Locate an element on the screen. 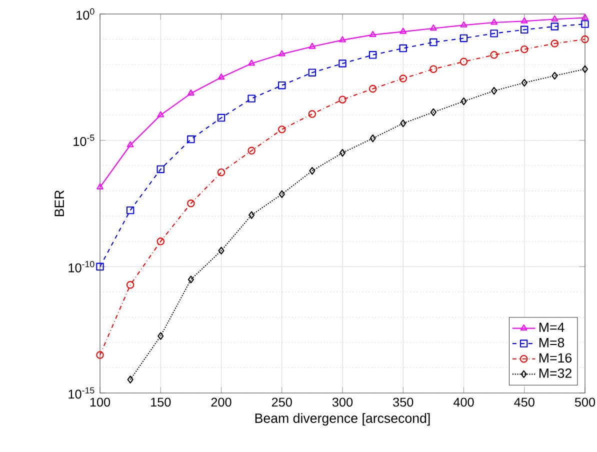  x-tick-label: 400 is located at coordinates (463, 402).